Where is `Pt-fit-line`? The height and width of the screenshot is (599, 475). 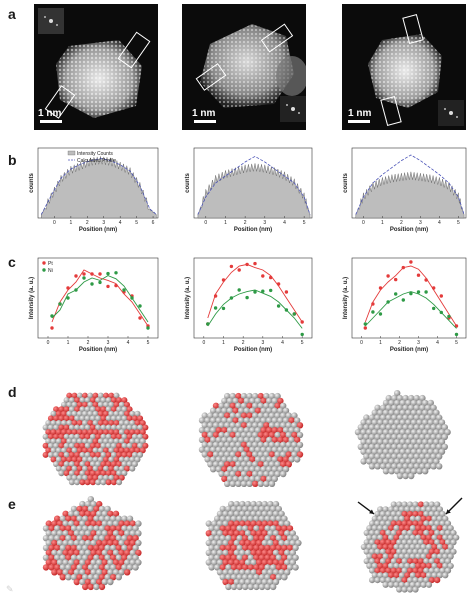 Pt-fit-line is located at coordinates (410, 296).